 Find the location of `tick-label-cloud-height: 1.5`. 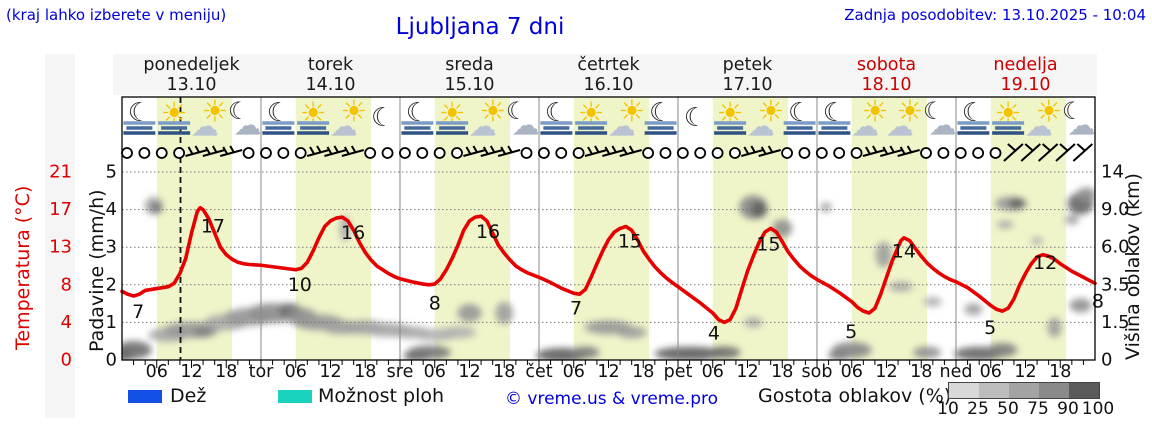

tick-label-cloud-height: 1.5 is located at coordinates (1115, 322).